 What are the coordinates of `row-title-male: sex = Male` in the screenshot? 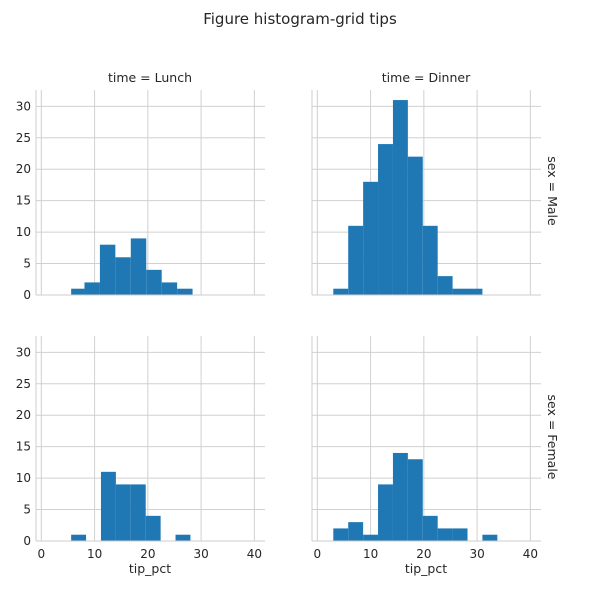 It's located at (552, 191).